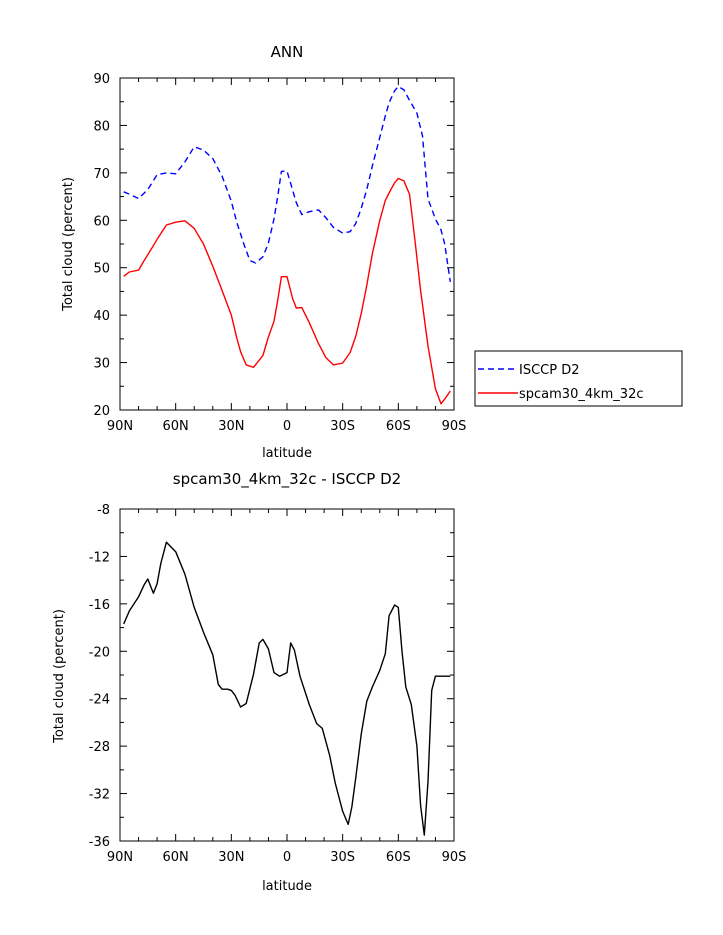 Image resolution: width=723 pixels, height=935 pixels. What do you see at coordinates (176, 426) in the screenshot?
I see `top-x-tick-label: 60N` at bounding box center [176, 426].